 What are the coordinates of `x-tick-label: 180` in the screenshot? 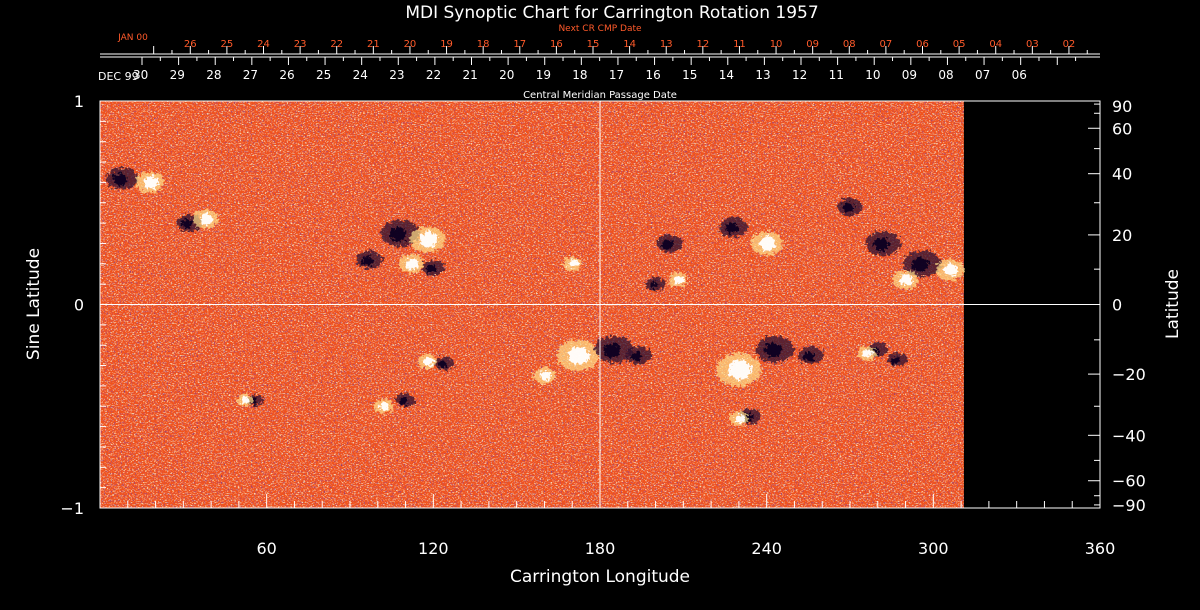 It's located at (600, 548).